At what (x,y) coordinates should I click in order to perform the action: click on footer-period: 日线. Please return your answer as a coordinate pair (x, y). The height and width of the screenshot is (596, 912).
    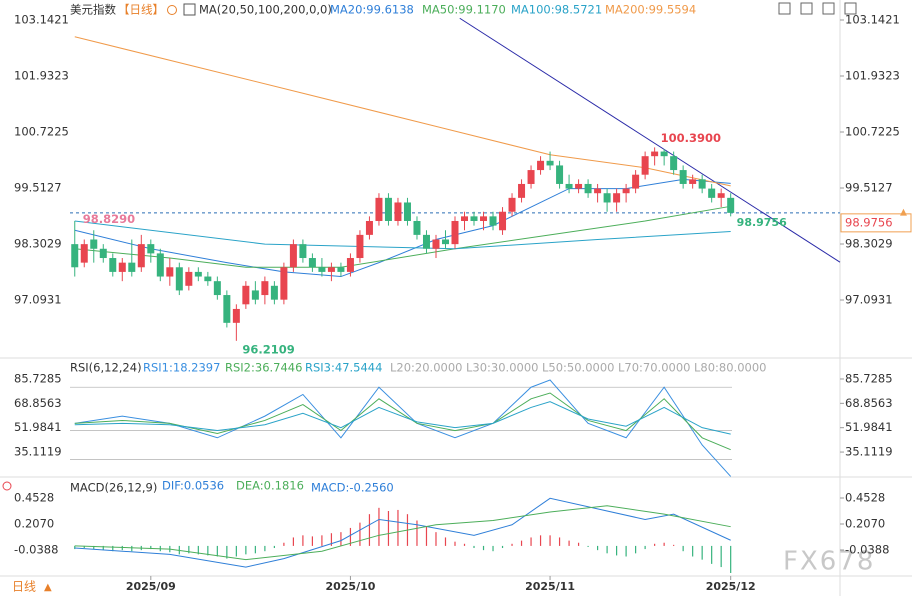
    Looking at the image, I should click on (24, 587).